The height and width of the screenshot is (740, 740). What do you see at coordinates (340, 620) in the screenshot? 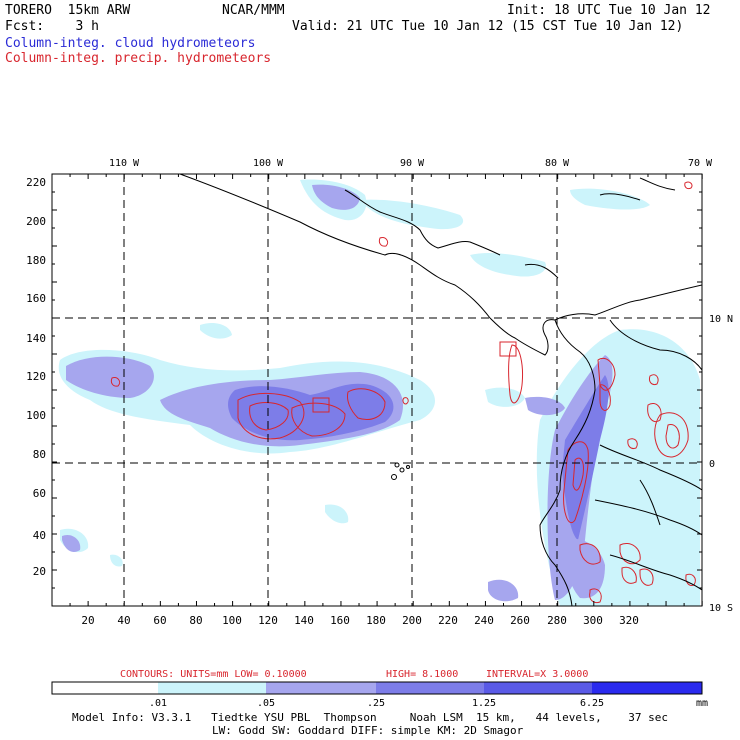
I see `x-label: 160` at bounding box center [340, 620].